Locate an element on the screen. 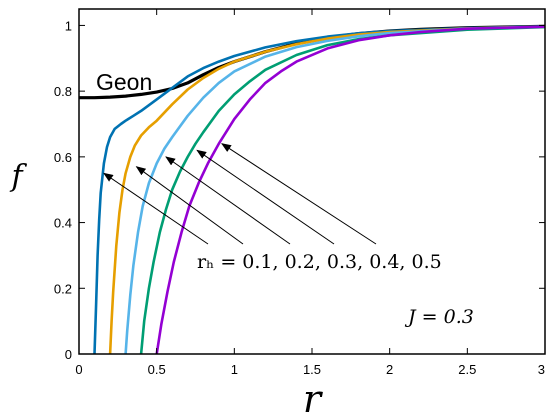 The height and width of the screenshot is (419, 552). arrow-layer is located at coordinates (240, 194).